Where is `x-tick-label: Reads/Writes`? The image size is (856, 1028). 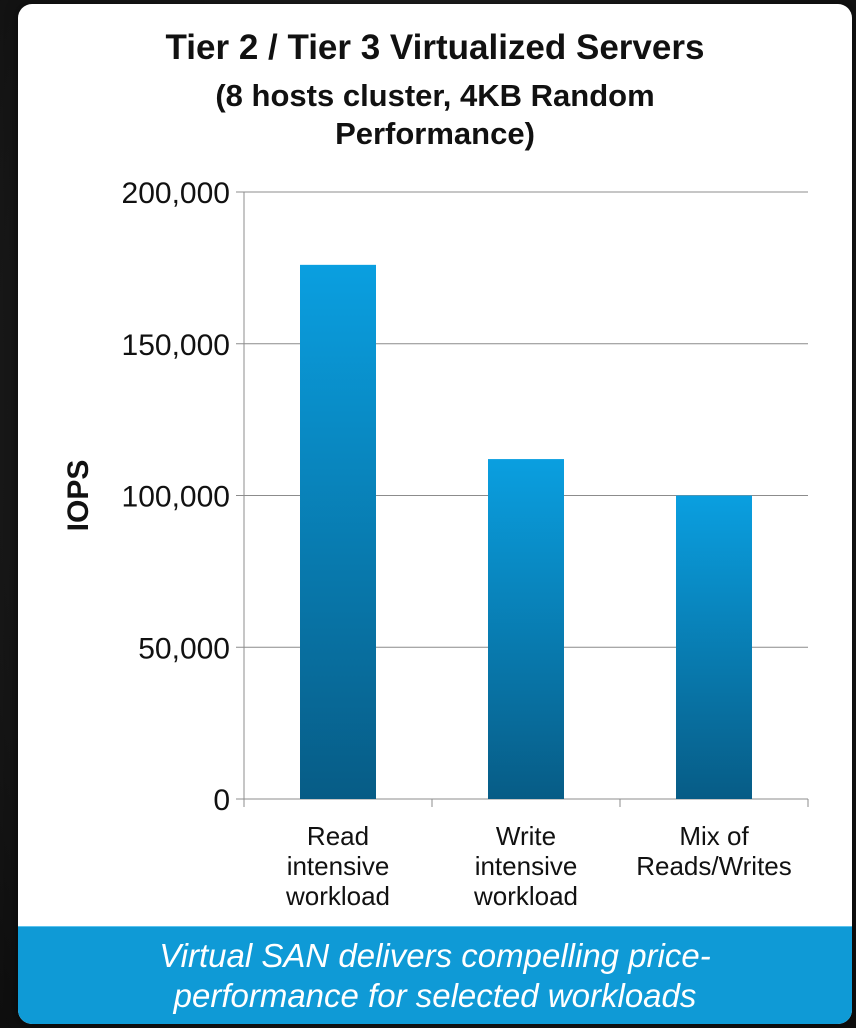
x-tick-label: Reads/Writes is located at coordinates (714, 866).